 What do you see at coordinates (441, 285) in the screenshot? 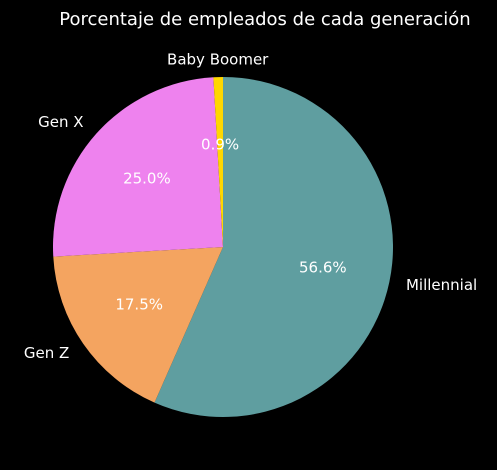
I see `slice-label-millennial: Millennial` at bounding box center [441, 285].